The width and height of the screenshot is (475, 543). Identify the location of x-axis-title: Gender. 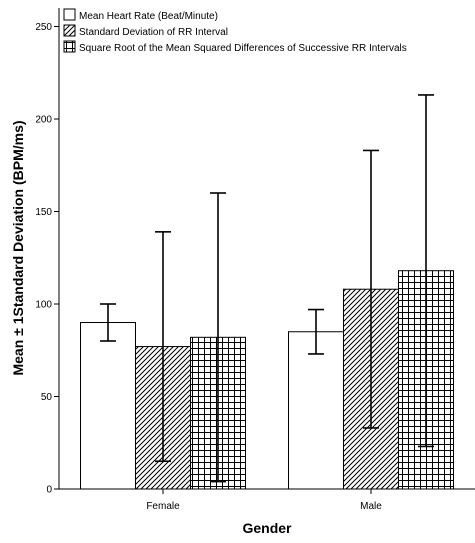
(267, 528).